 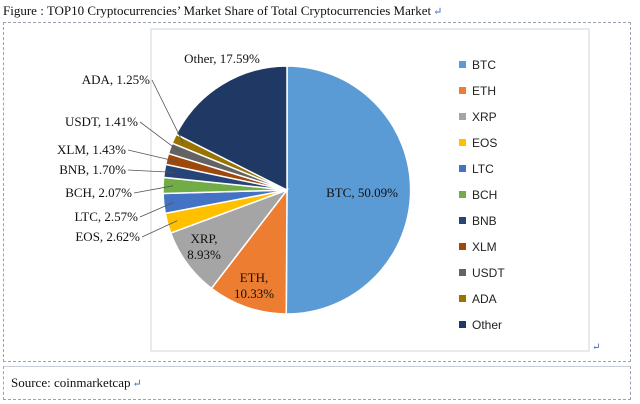 What do you see at coordinates (116, 79) in the screenshot?
I see `slice-label-ada: ADA, 1.25%` at bounding box center [116, 79].